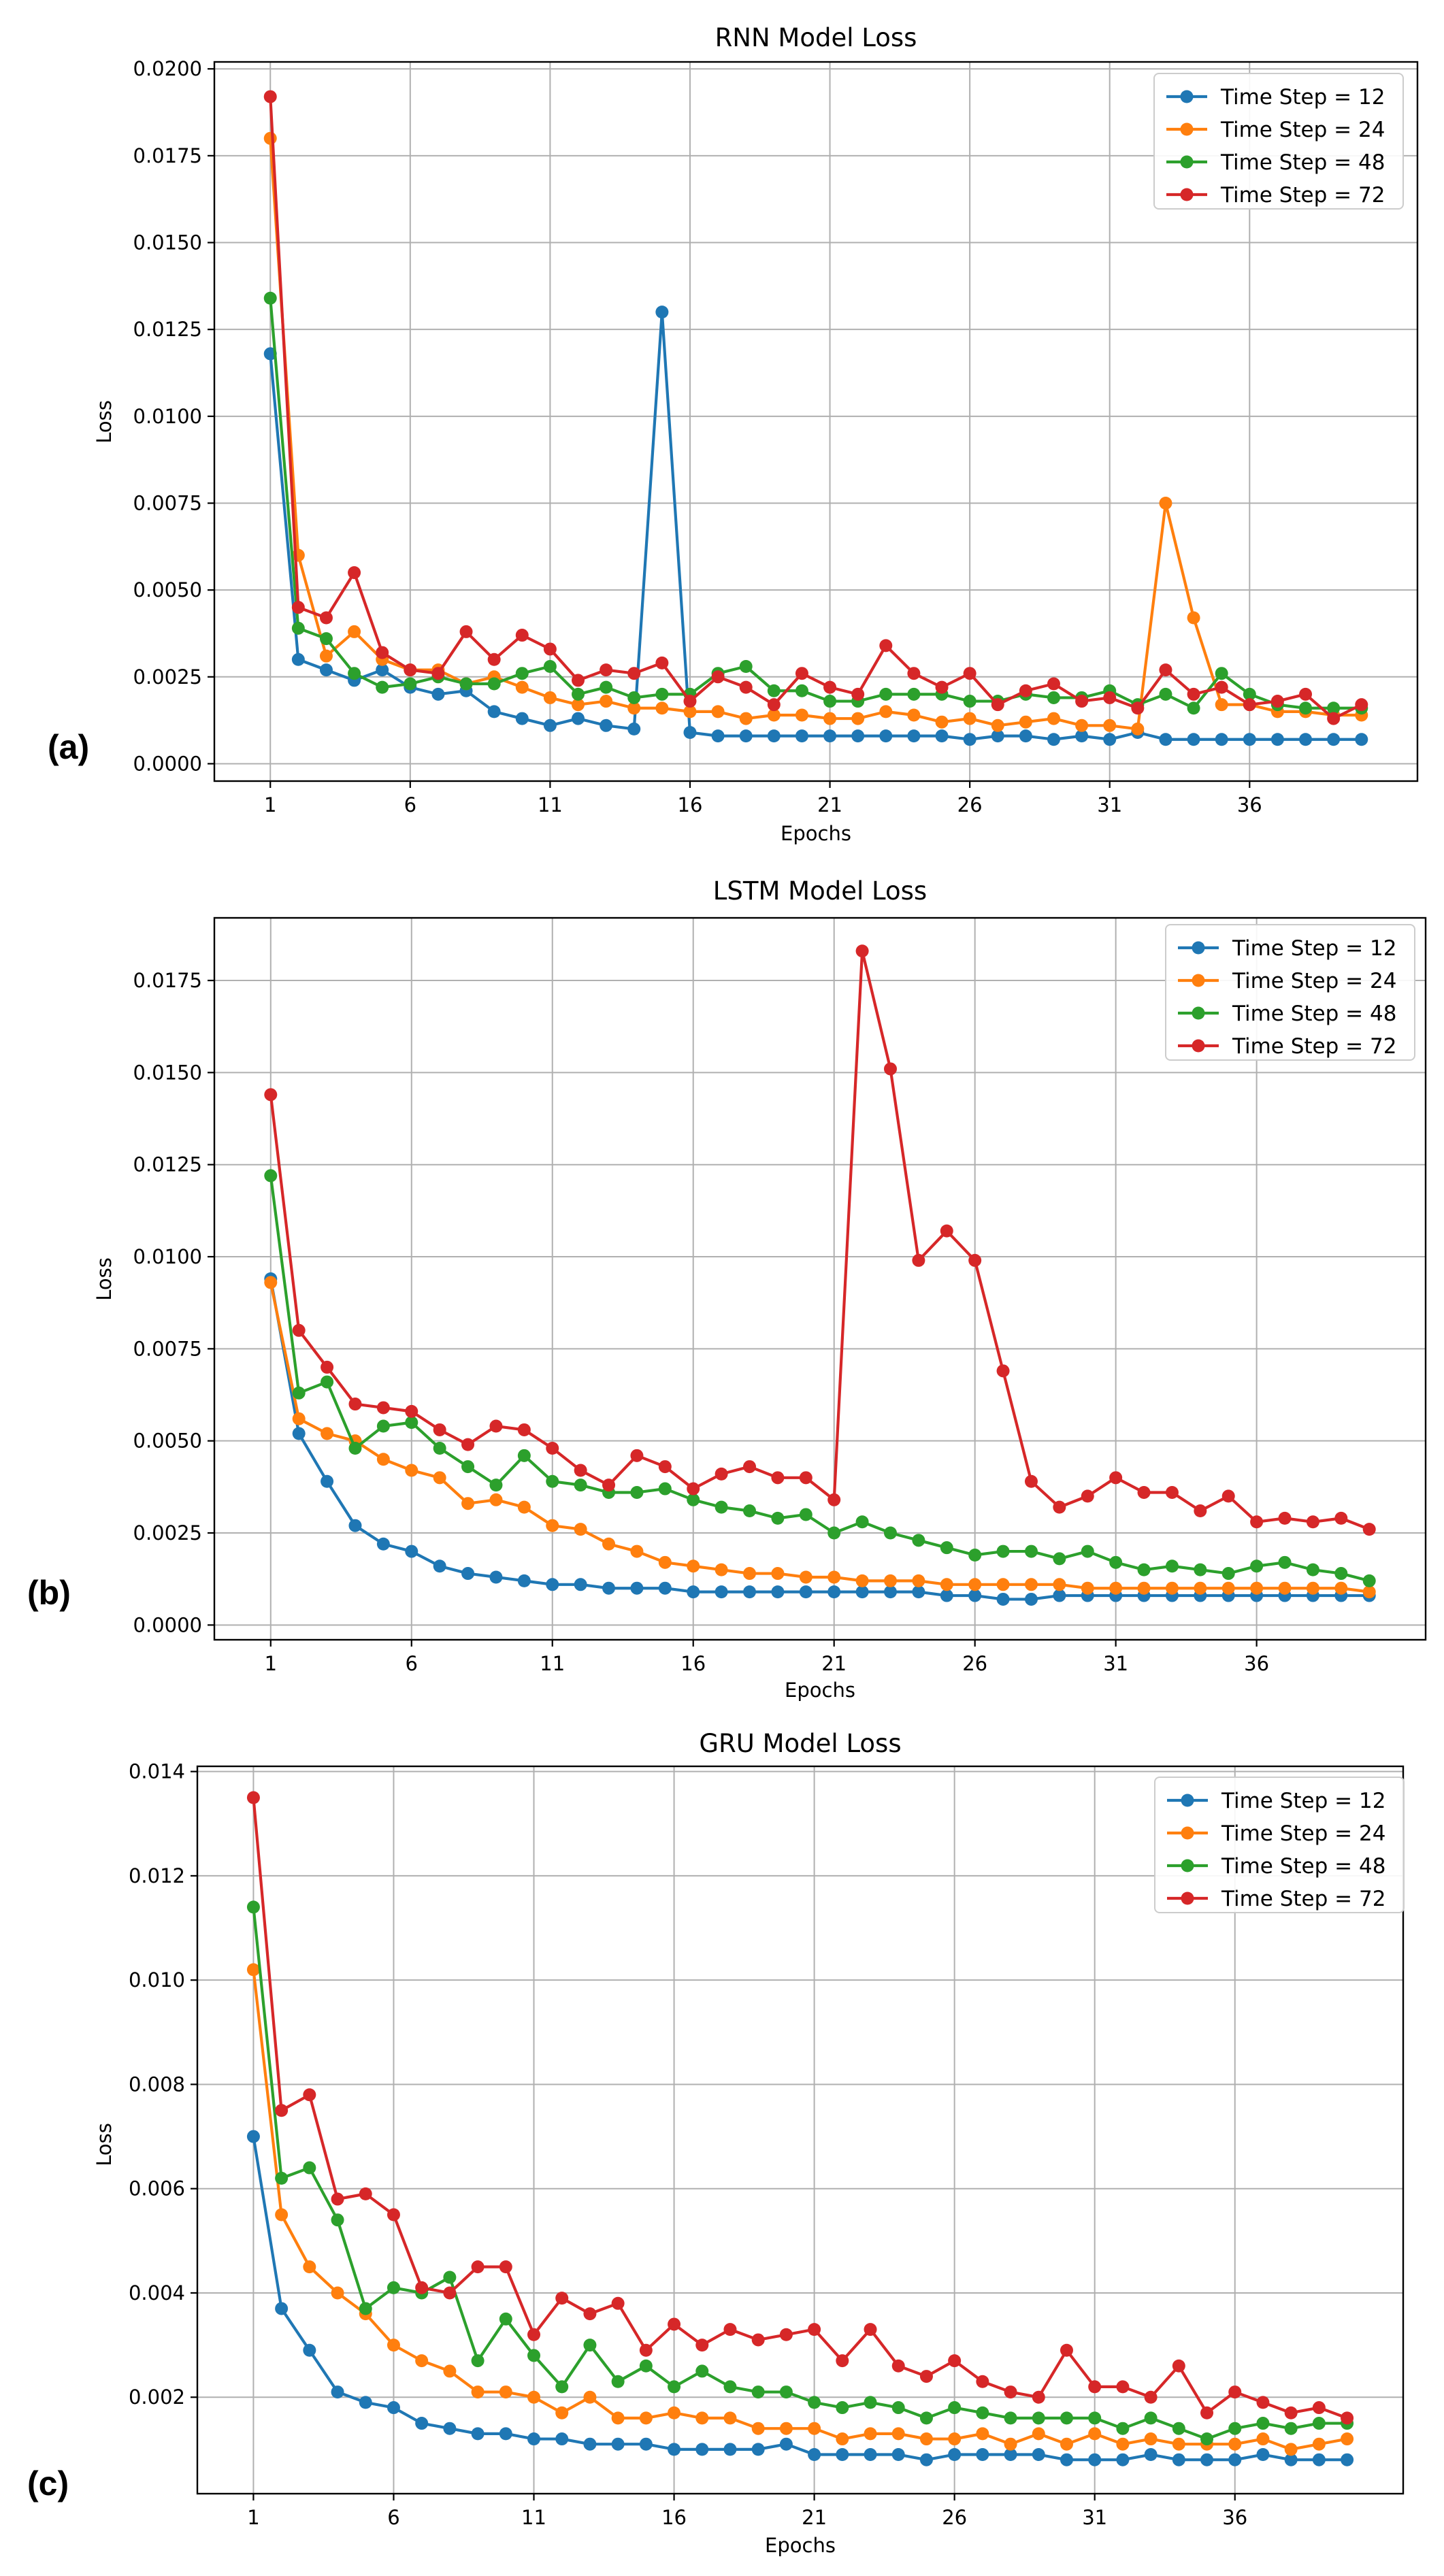 Image resolution: width=1444 pixels, height=2576 pixels. I want to click on y-tick-label: 0.0125, so click(167, 330).